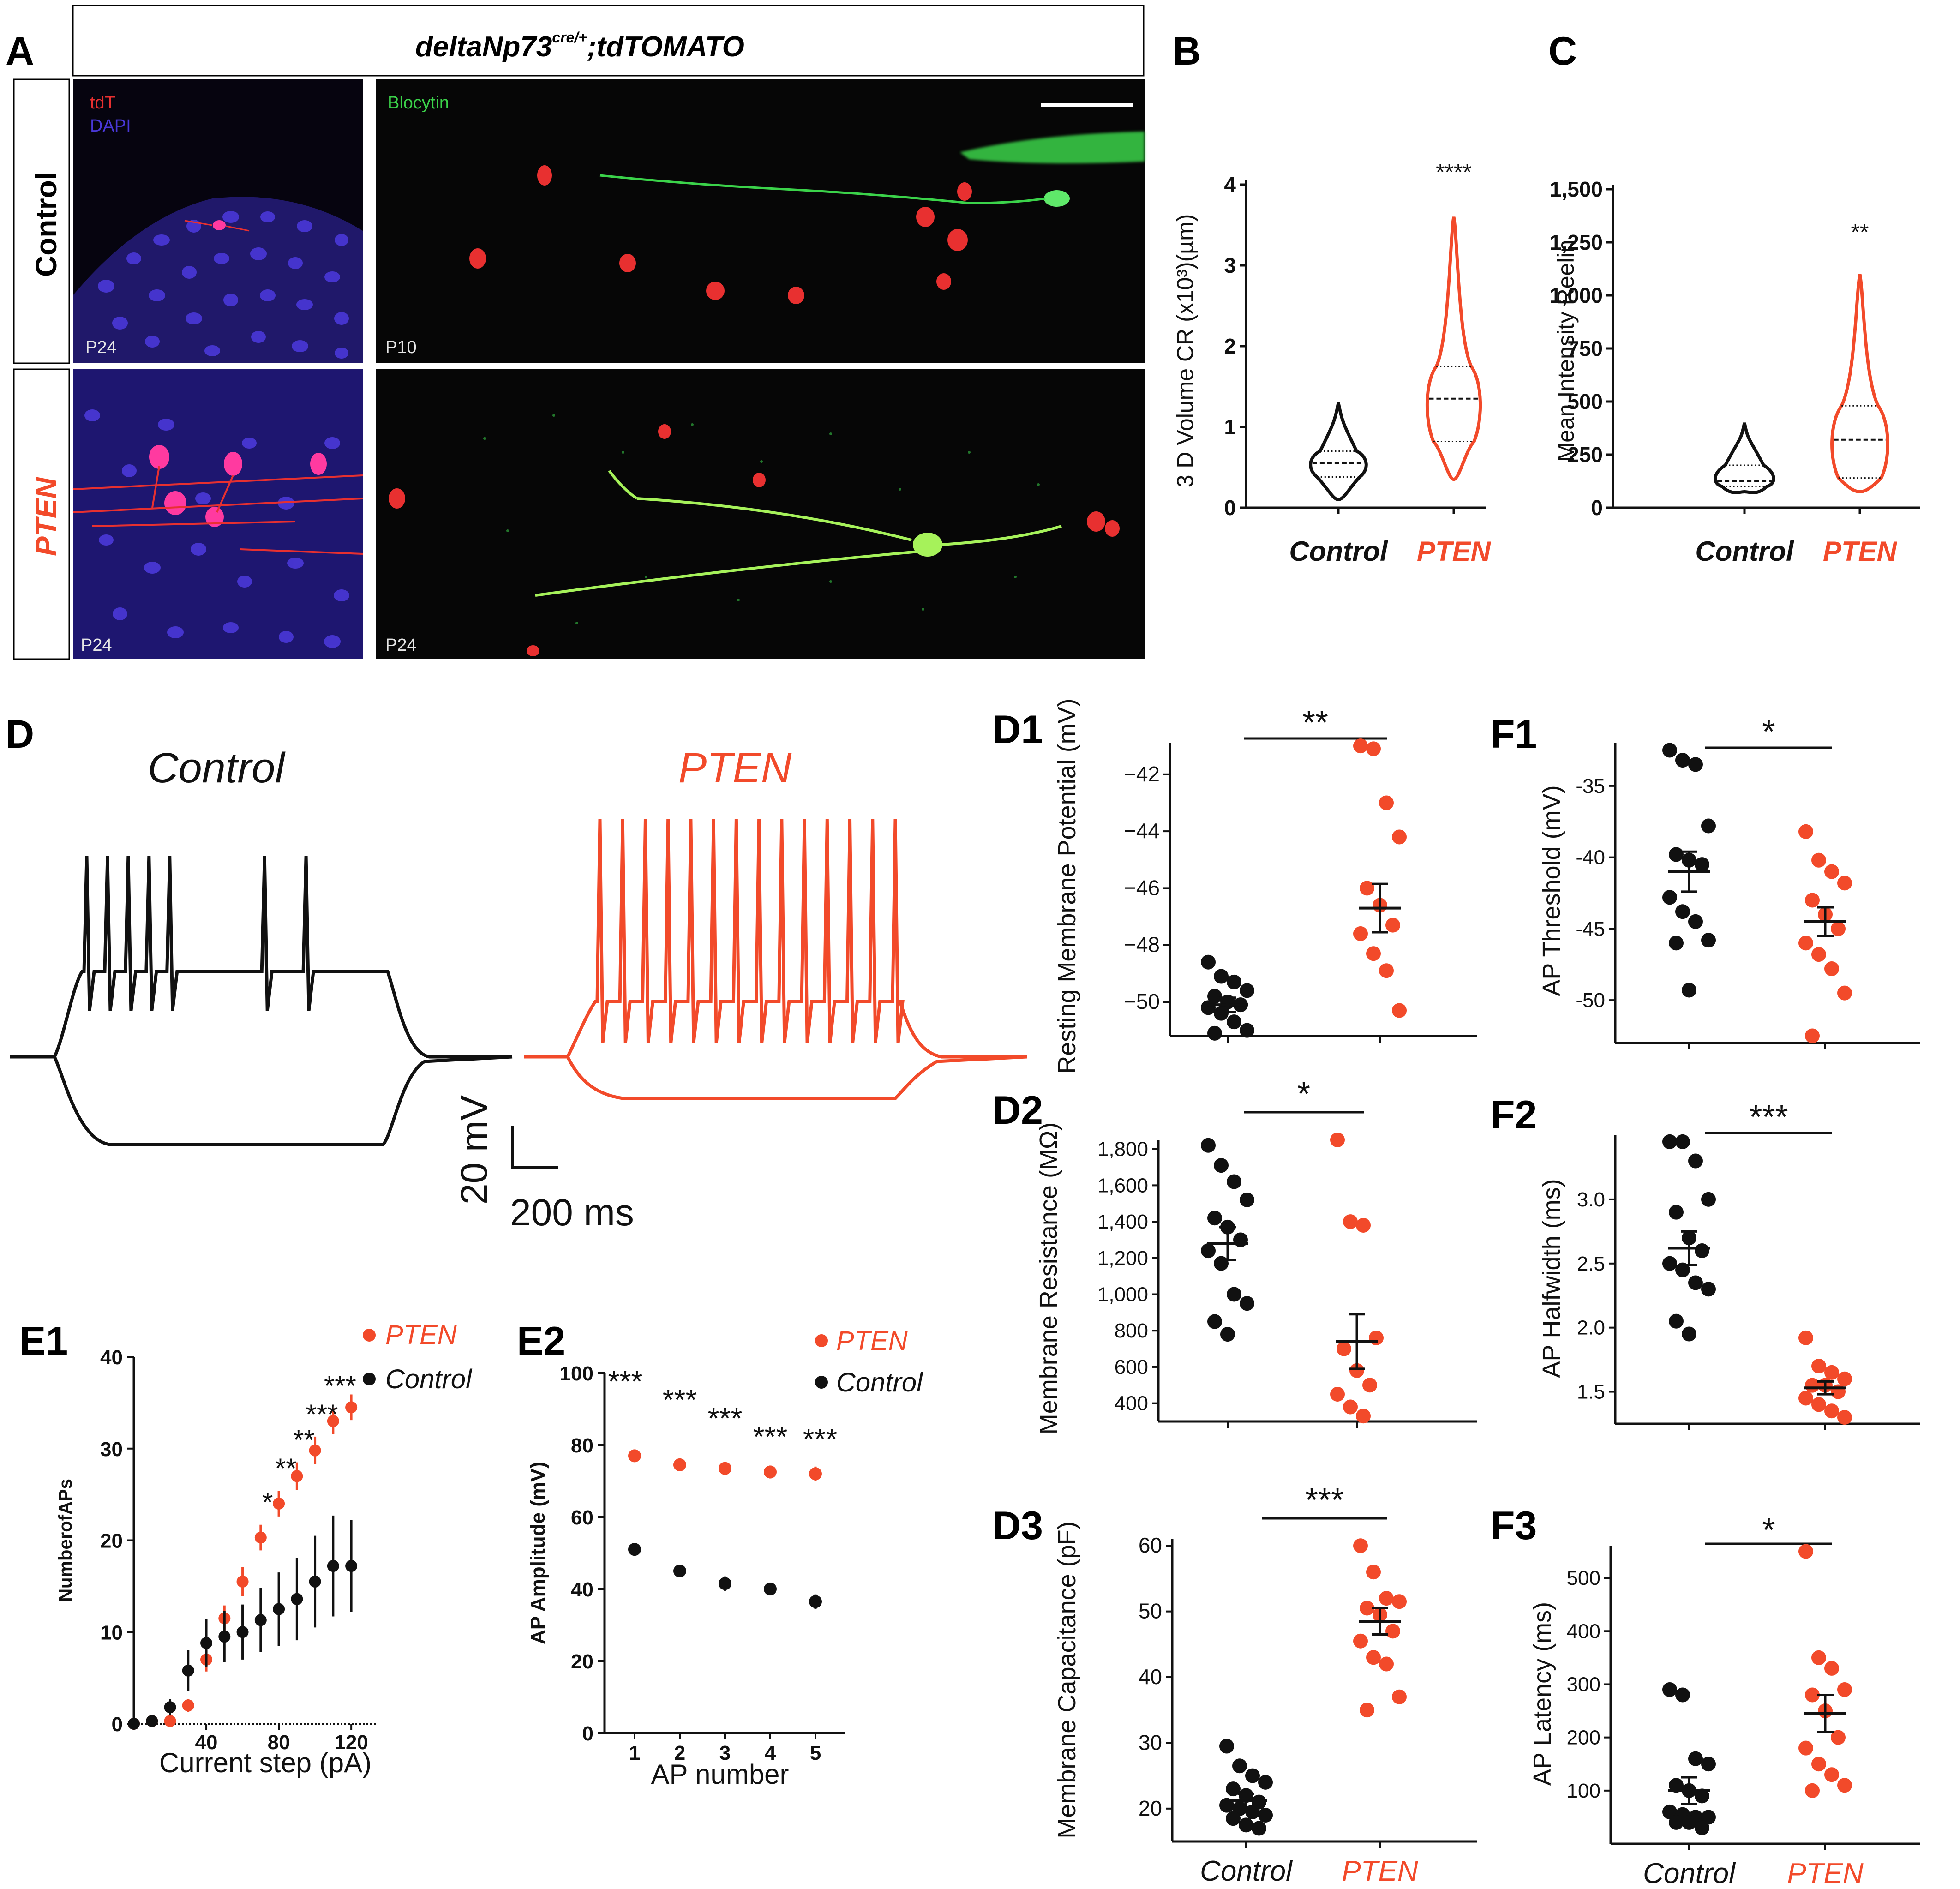 This screenshot has height=1889, width=1960. I want to click on y-axis-label: Resting Membrane Potential (mV), so click(1067, 885).